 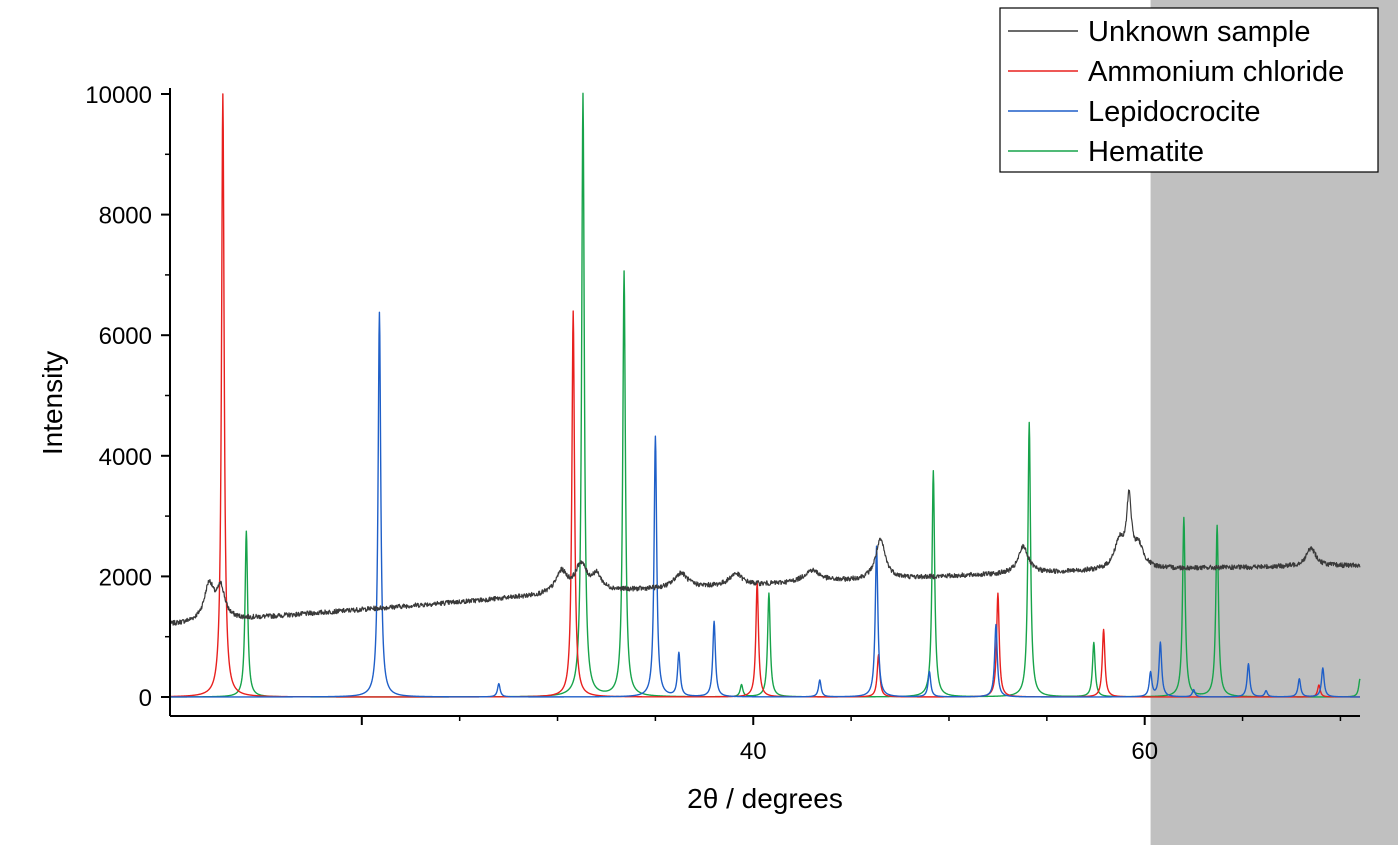 I want to click on legend-box, so click(x=1189, y=90).